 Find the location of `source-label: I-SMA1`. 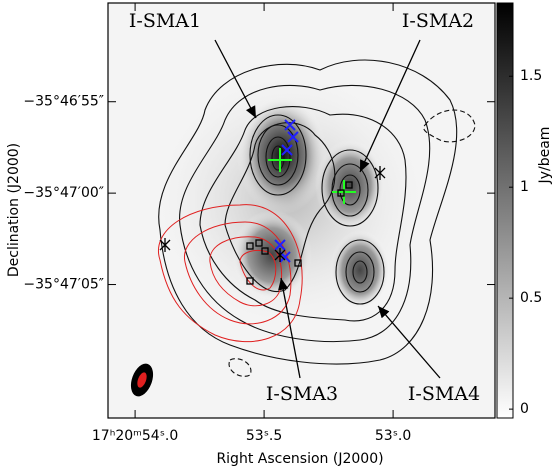

source-label: I-SMA1 is located at coordinates (165, 21).